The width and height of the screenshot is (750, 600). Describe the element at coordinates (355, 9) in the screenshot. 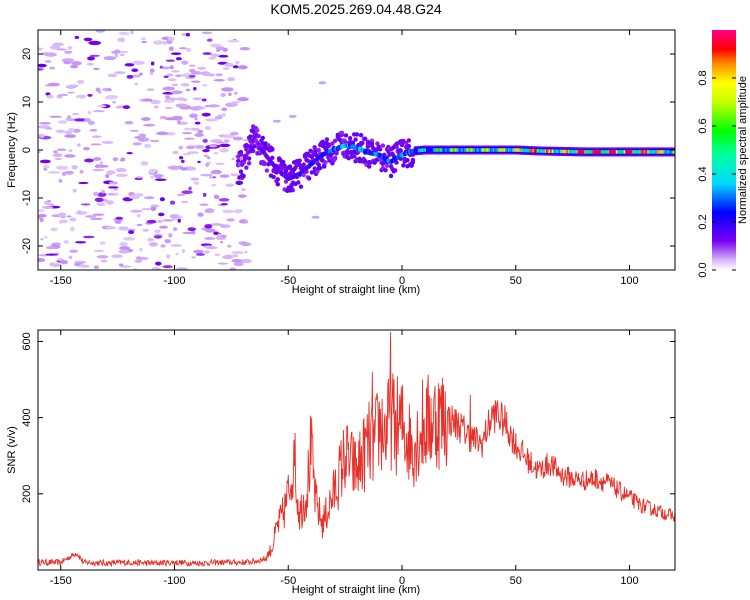

I see `figure-title: KOM5.2025.269.04.48.G24` at that location.